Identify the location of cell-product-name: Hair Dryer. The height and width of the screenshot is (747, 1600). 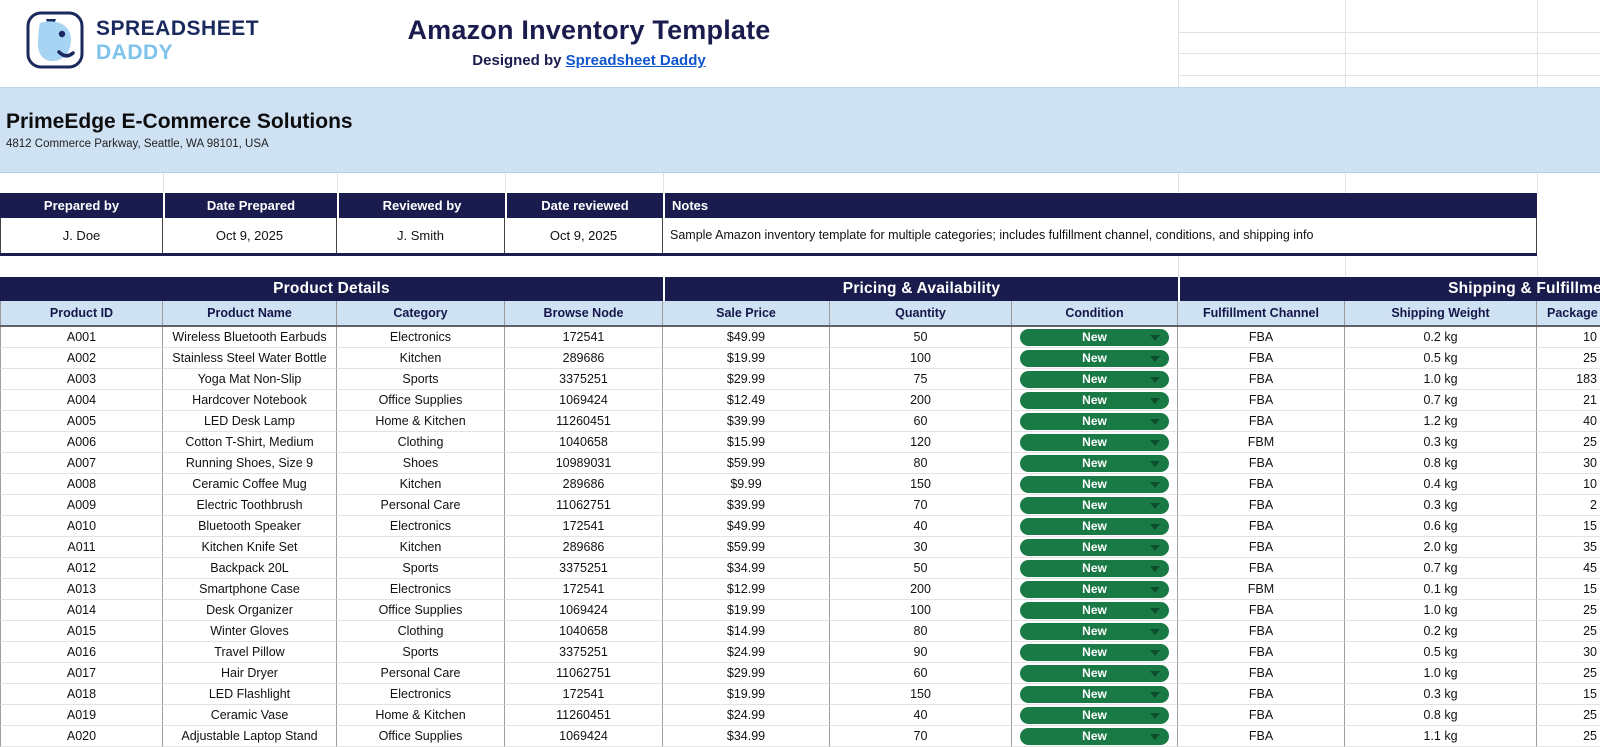
(250, 673).